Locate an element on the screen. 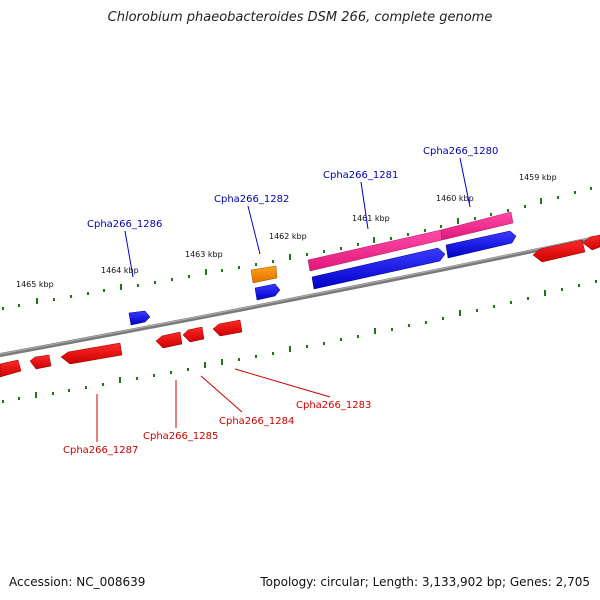  gene-label: Cpha266_1283 is located at coordinates (333, 405).